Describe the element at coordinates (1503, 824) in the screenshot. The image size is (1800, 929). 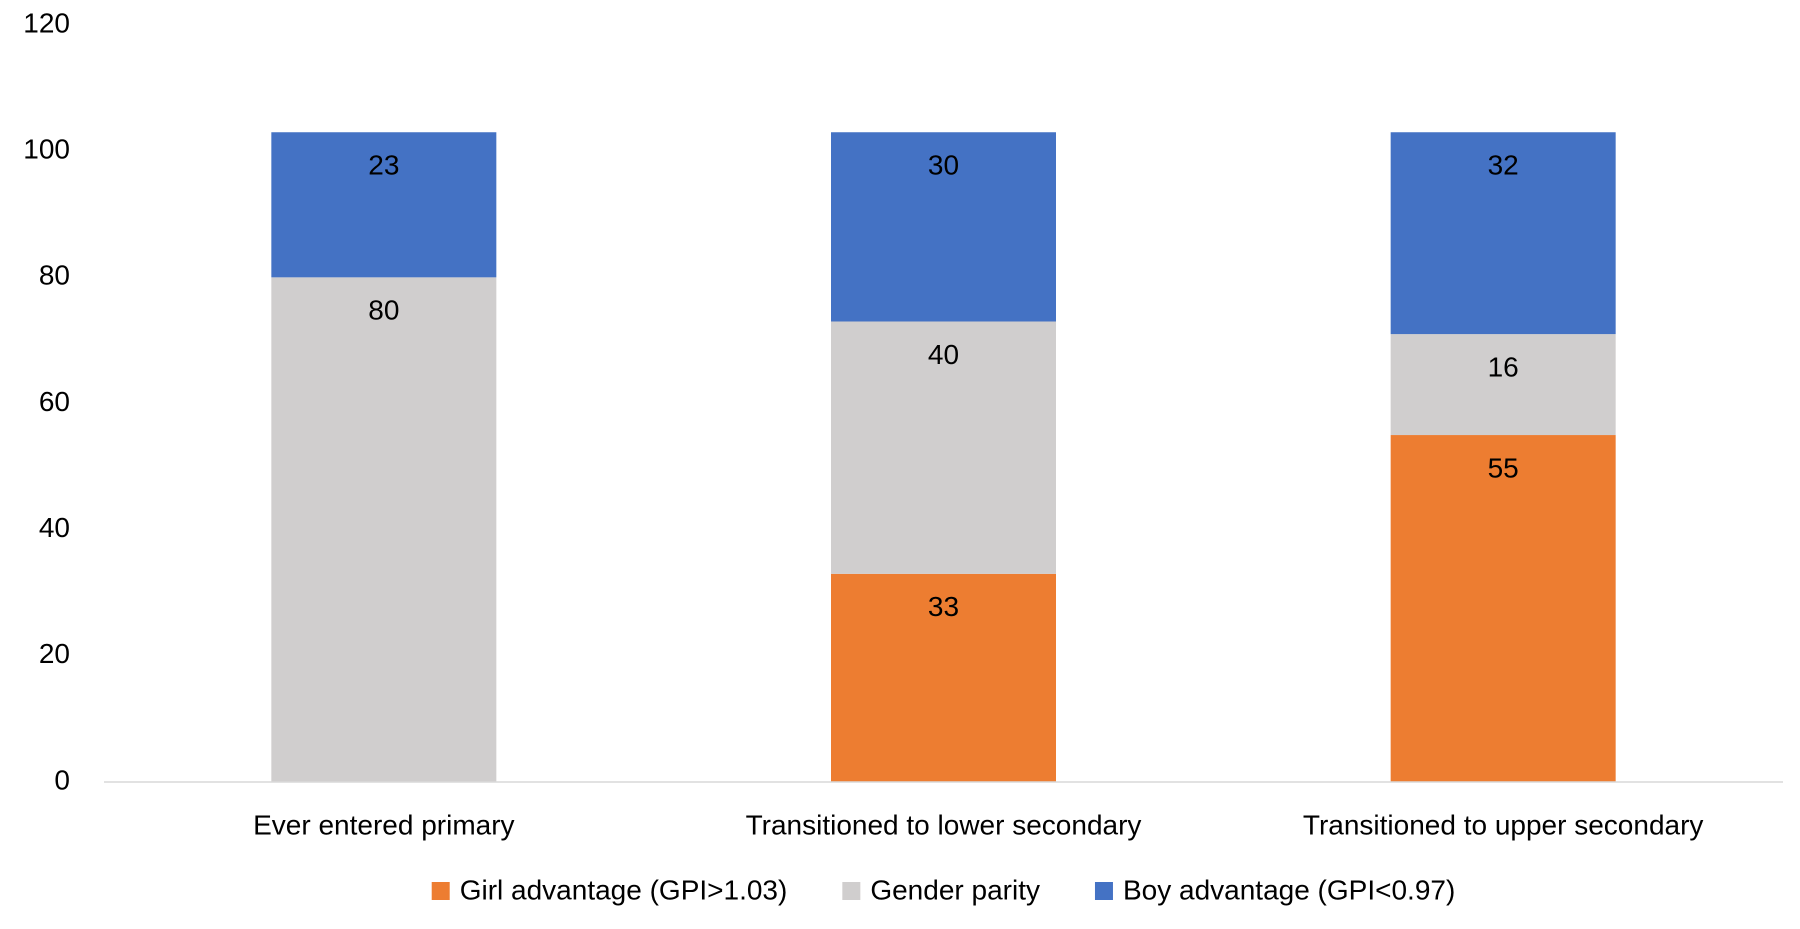
I see `x-tick-label: Transitioned to upper secondary` at that location.